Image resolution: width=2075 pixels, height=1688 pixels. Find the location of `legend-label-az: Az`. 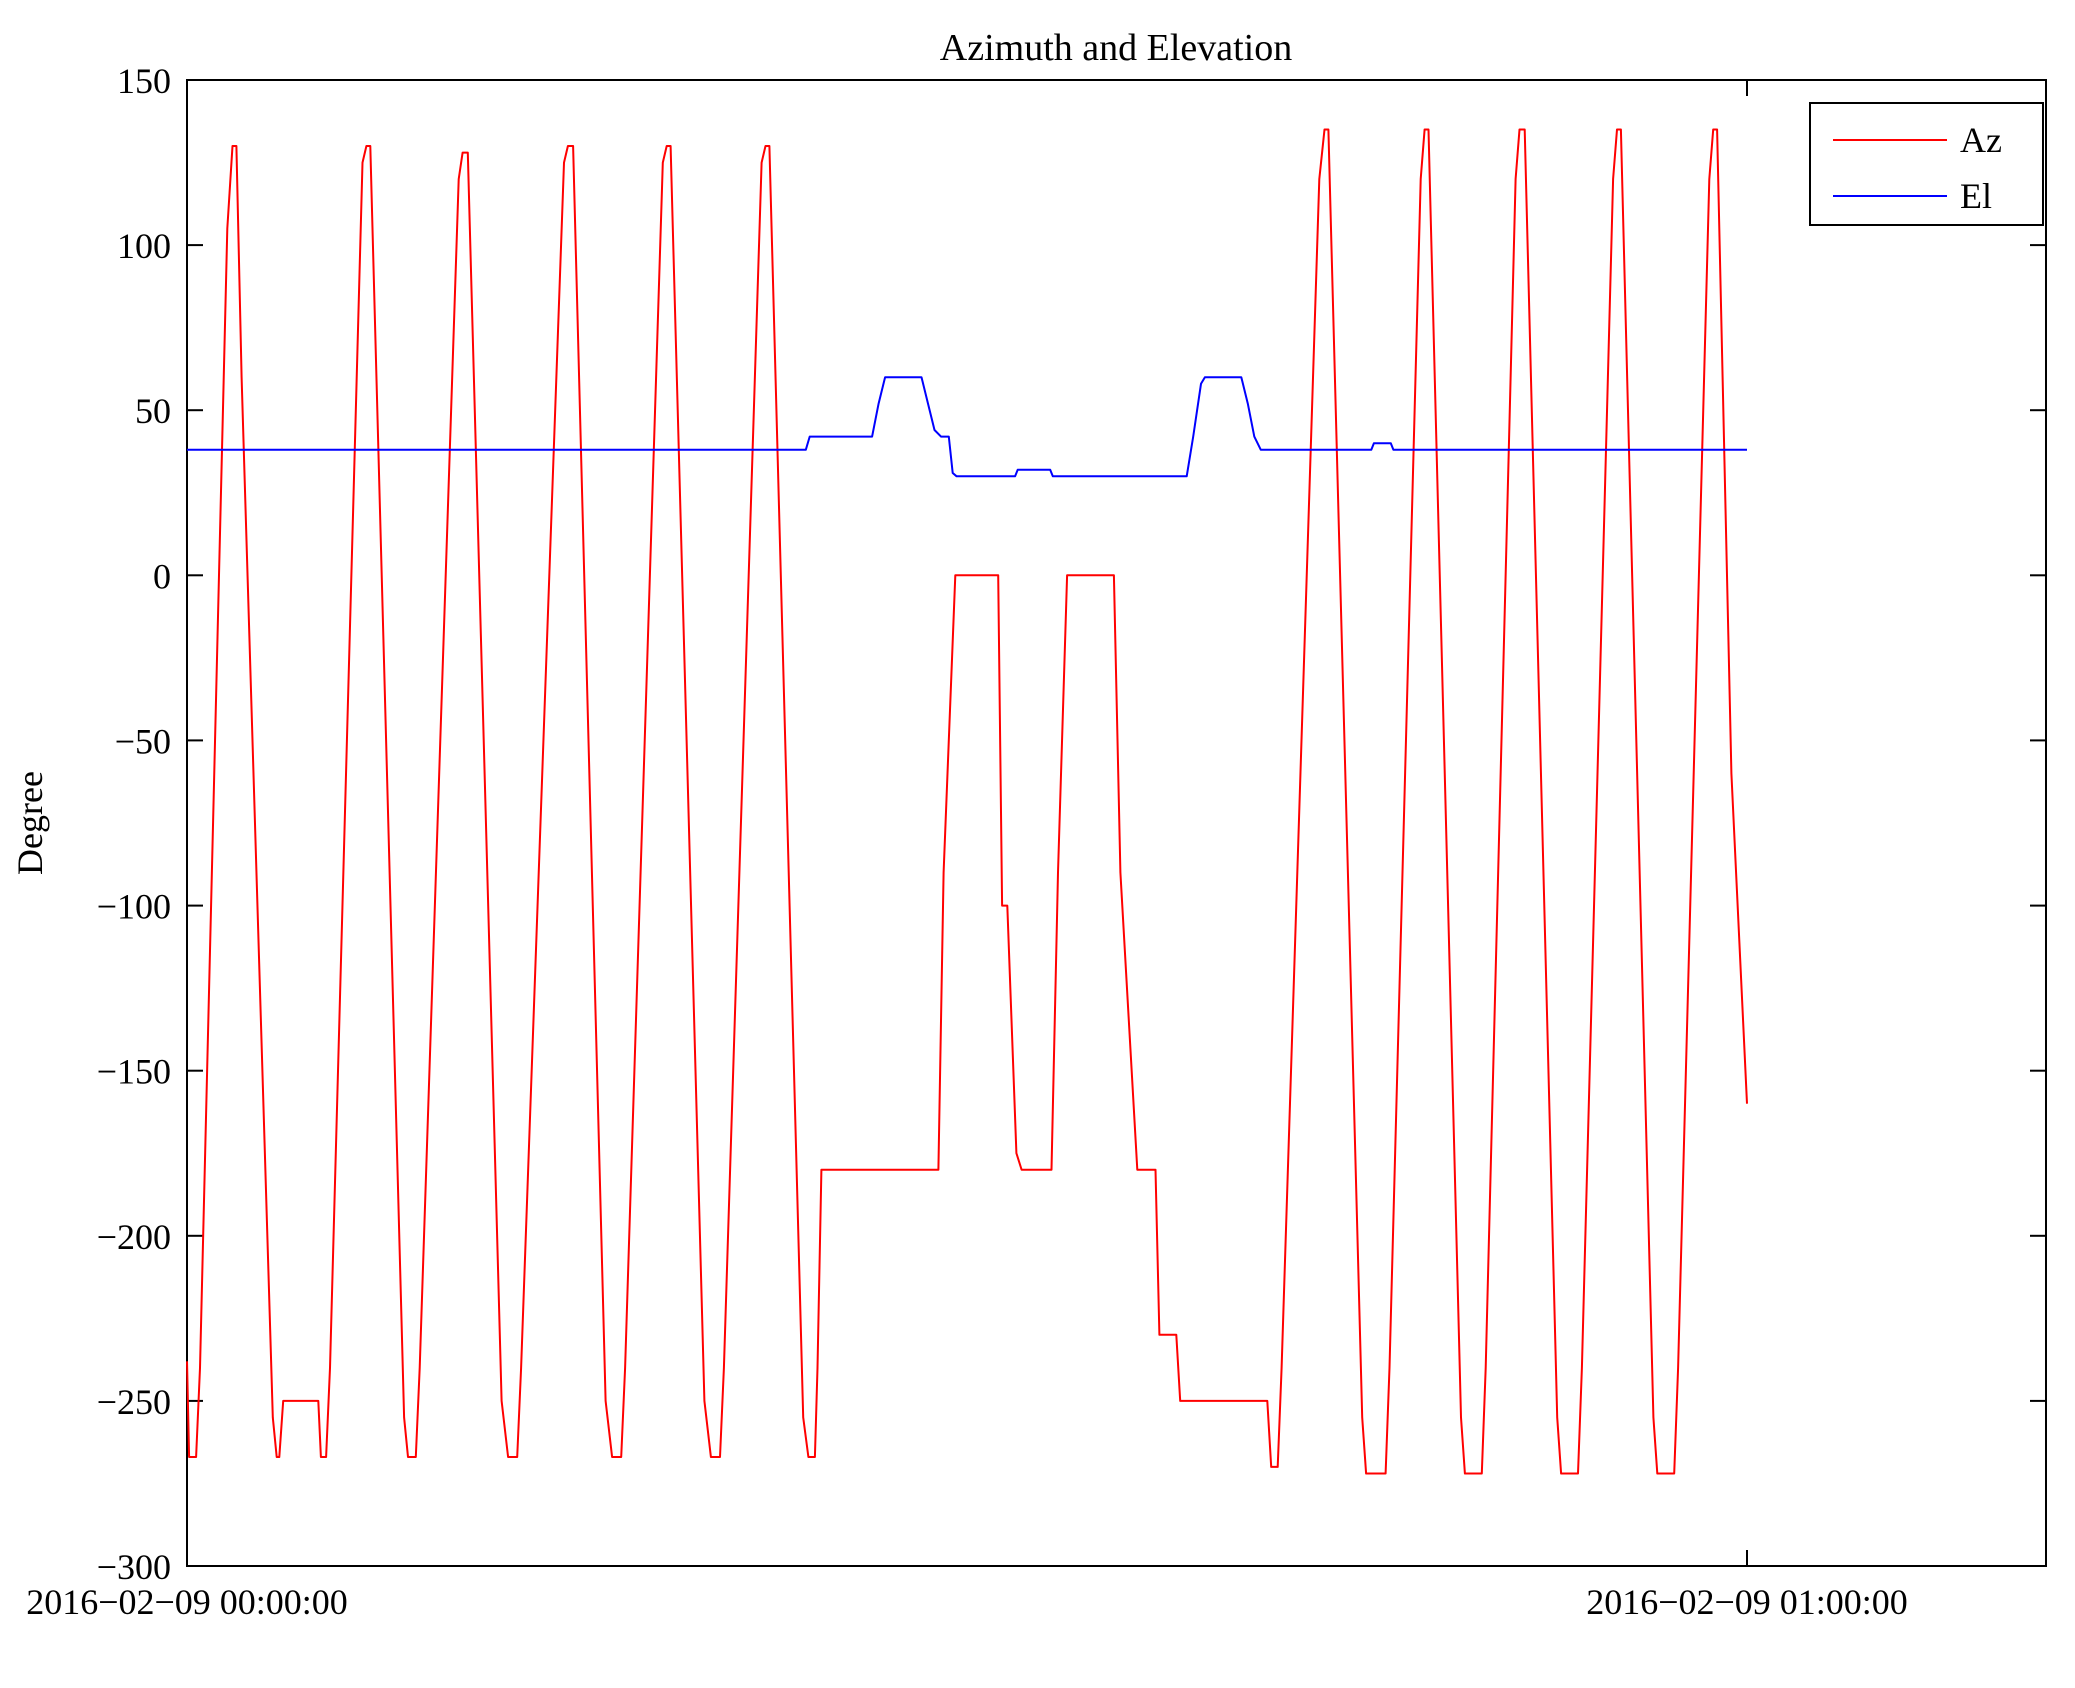

legend-label-az: Az is located at coordinates (1981, 140).